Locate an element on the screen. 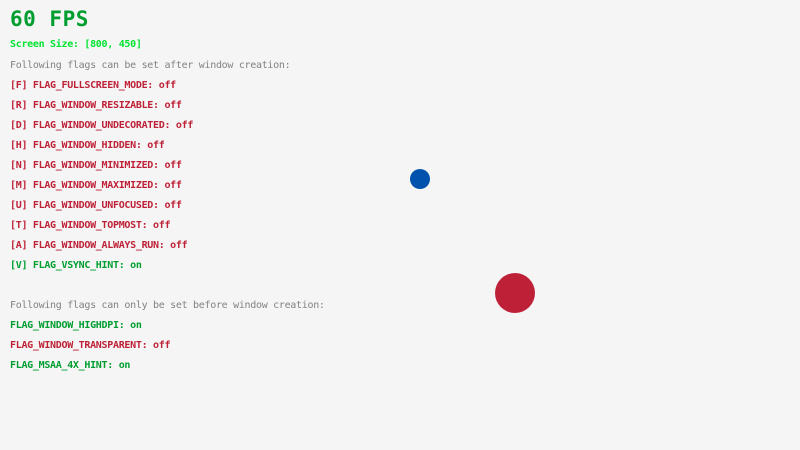 Image resolution: width=800 pixels, height=450 pixels. flag-window-always-run: [A] FLAG_WINDOW_ALWAYS_RUN: off is located at coordinates (99, 245).